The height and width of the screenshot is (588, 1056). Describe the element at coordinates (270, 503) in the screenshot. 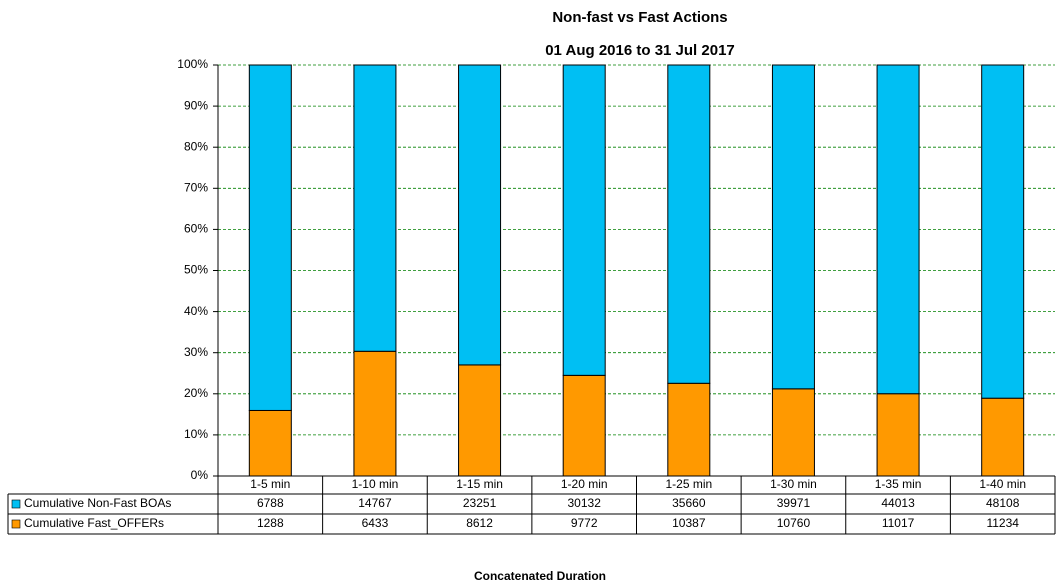

I see `table-value: 6788` at that location.